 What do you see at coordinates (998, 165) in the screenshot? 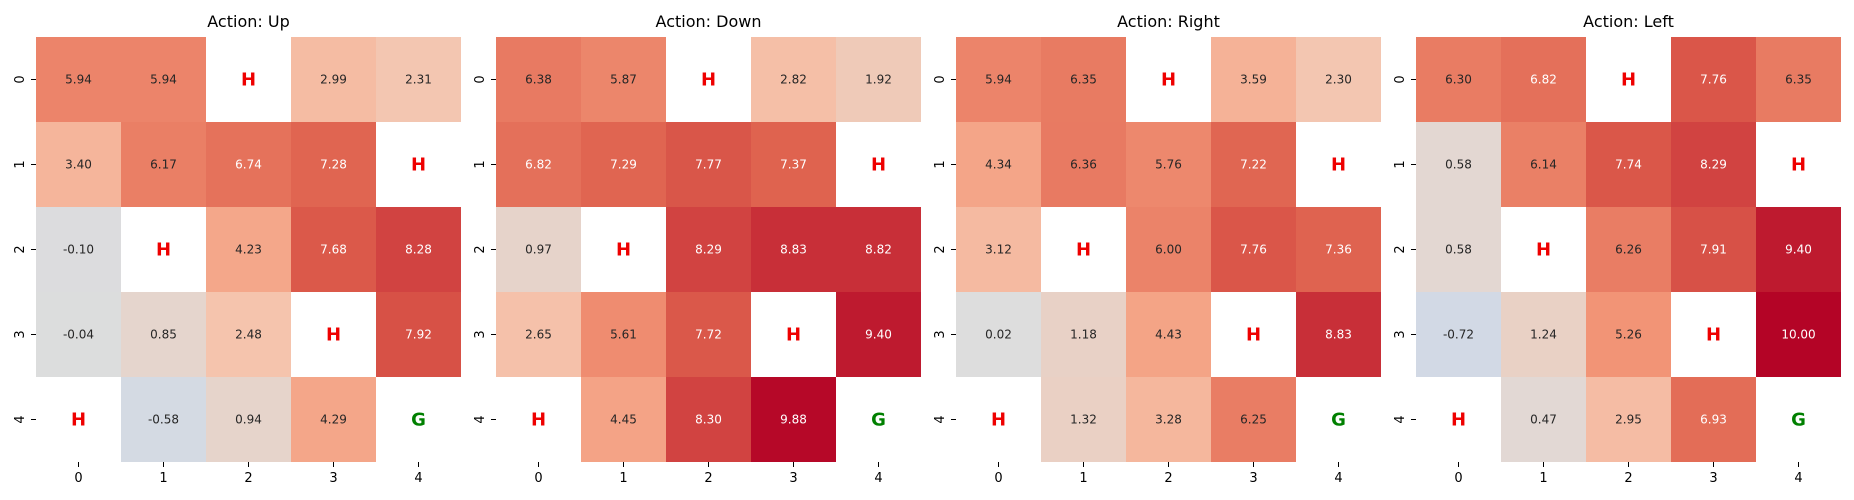
I see `cell-value-label: 4.34` at bounding box center [998, 165].